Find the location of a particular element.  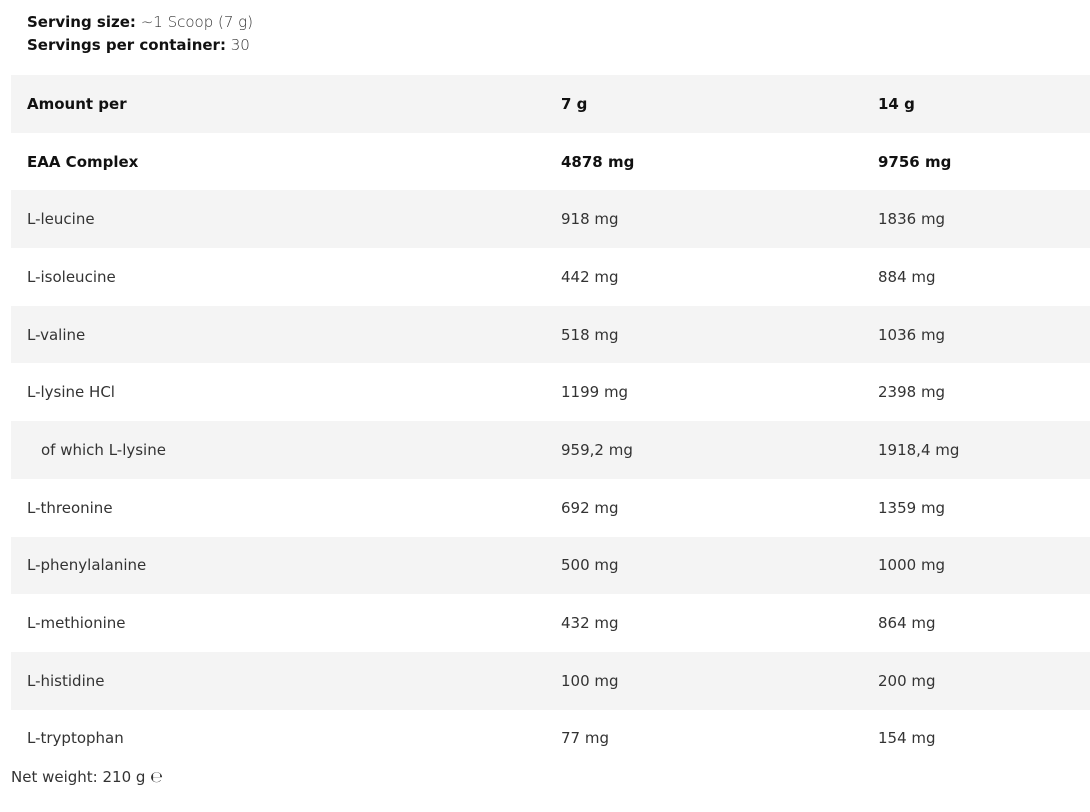

table-row: EAA Complex 4878 mg 9756 mg is located at coordinates (550, 162).